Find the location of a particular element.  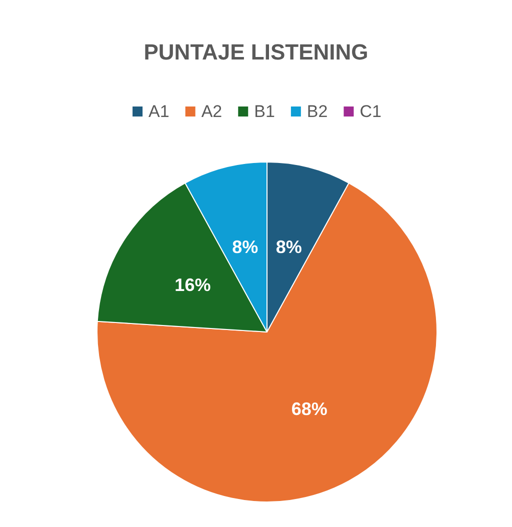

chart-title: PUNTAJE LISTENING is located at coordinates (256, 52).